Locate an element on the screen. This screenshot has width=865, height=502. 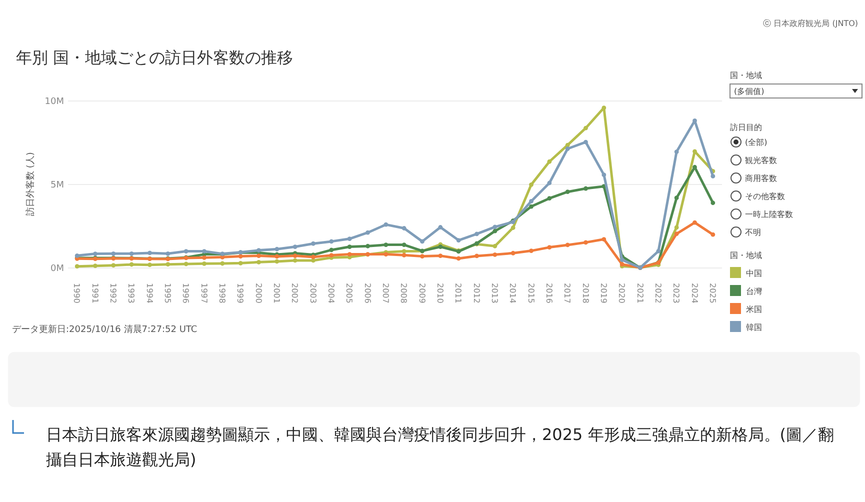
x-tick-label: 2019 is located at coordinates (603, 293).